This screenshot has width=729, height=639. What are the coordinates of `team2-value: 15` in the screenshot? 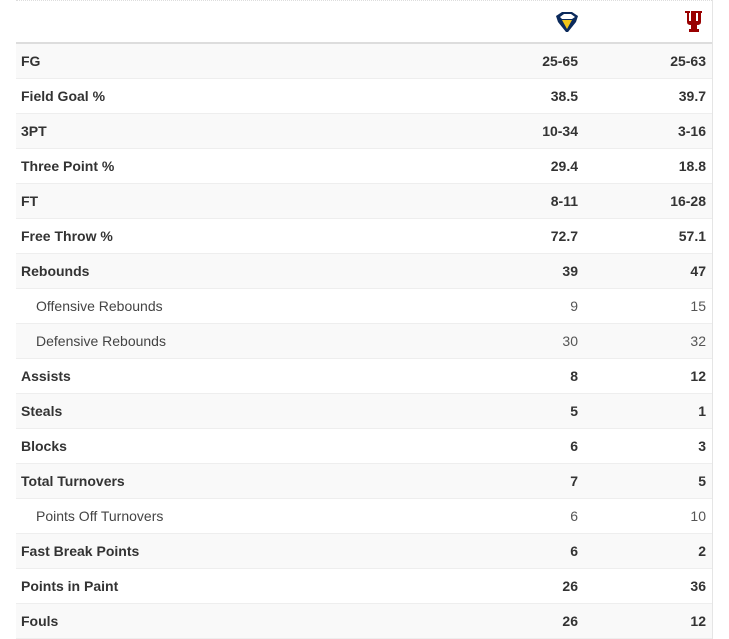 It's located at (698, 306).